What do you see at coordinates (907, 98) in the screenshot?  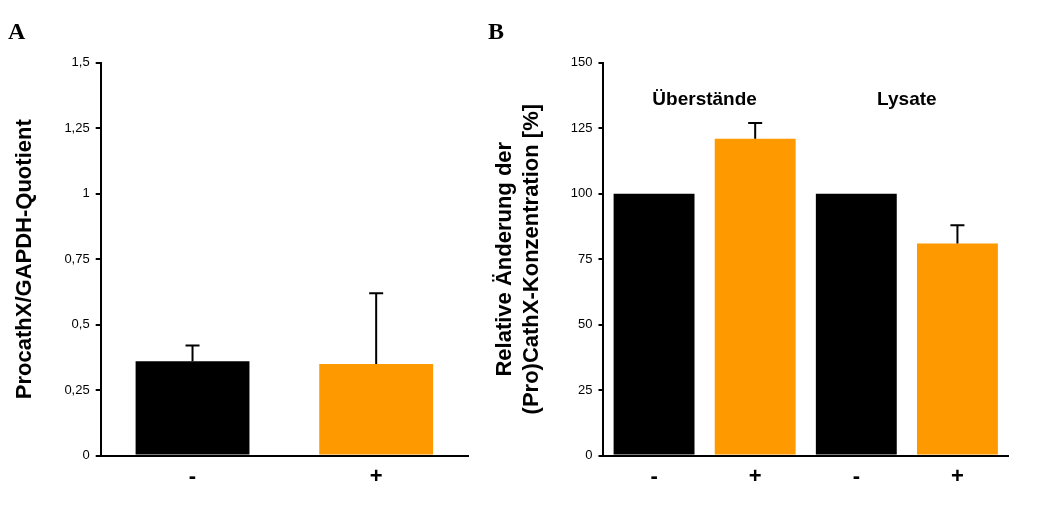 I see `annotation: Lysate` at bounding box center [907, 98].